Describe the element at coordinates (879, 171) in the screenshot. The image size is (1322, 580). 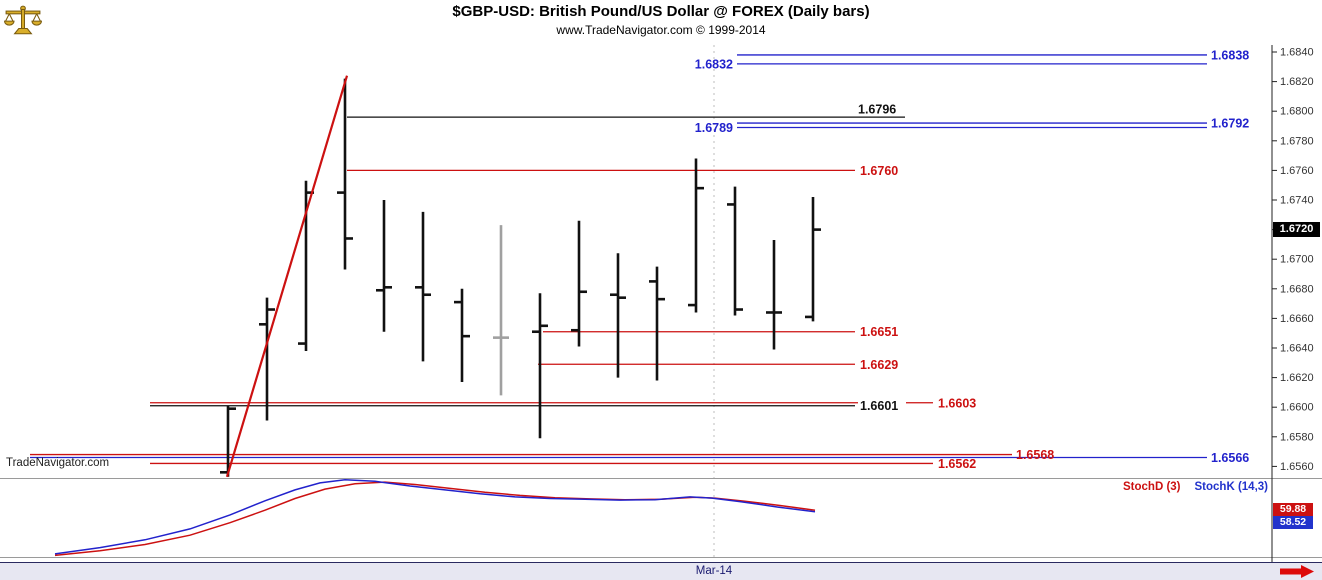
I see `price-level-label: 1.6760` at that location.